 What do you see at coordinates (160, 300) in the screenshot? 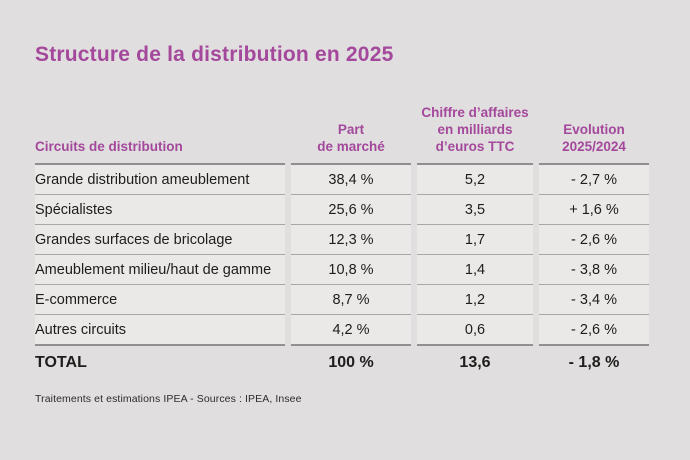
I see `cell-circuit: E-commerce` at bounding box center [160, 300].